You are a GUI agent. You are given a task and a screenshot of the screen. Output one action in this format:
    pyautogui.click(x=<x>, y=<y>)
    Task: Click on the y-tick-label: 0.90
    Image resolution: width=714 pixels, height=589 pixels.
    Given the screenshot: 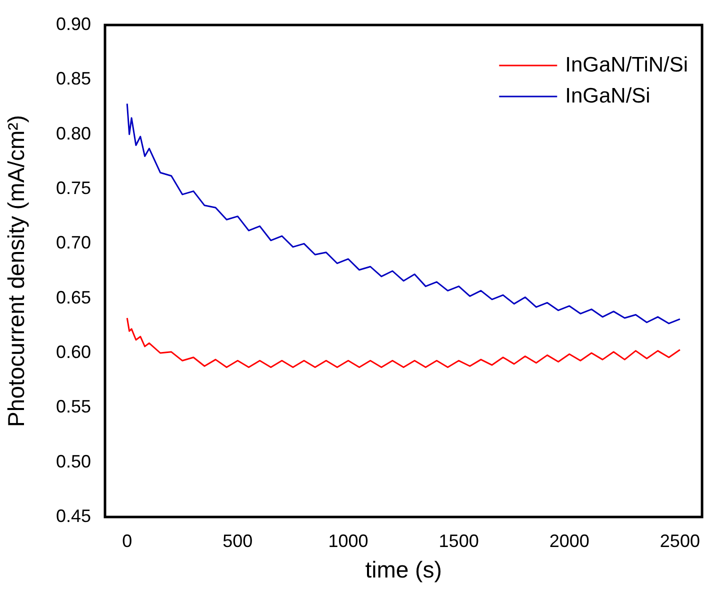 What is the action you would take?
    pyautogui.click(x=73, y=24)
    